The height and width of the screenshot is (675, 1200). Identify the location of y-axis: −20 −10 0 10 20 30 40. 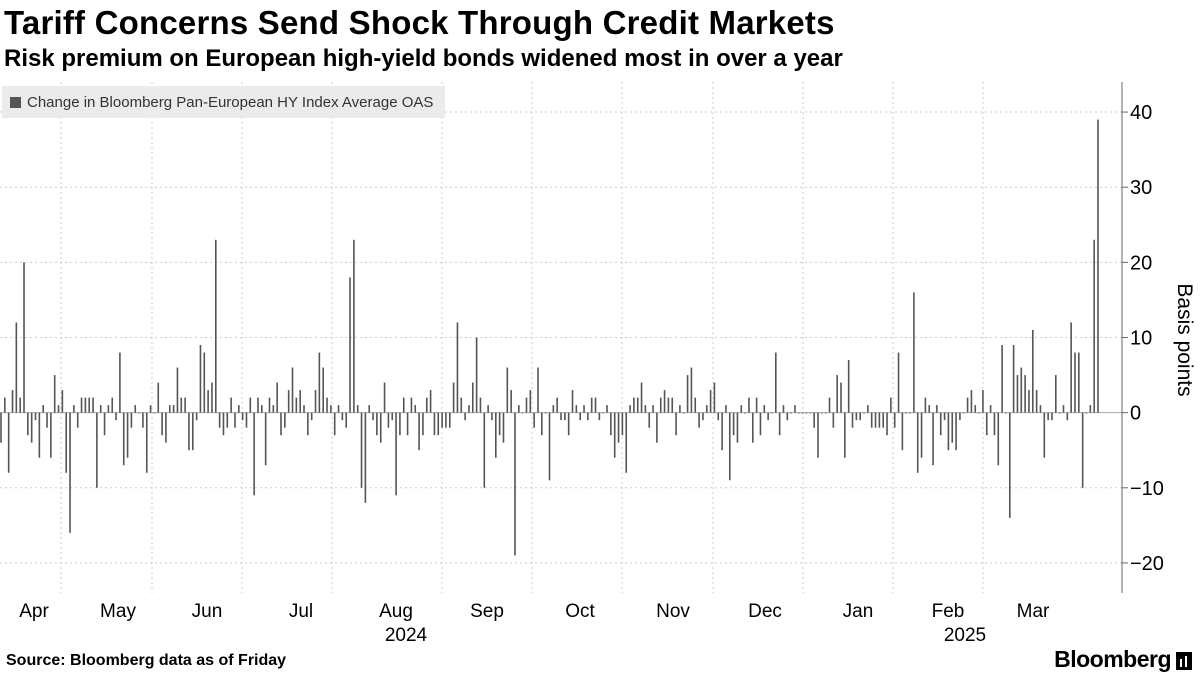
(1142, 337).